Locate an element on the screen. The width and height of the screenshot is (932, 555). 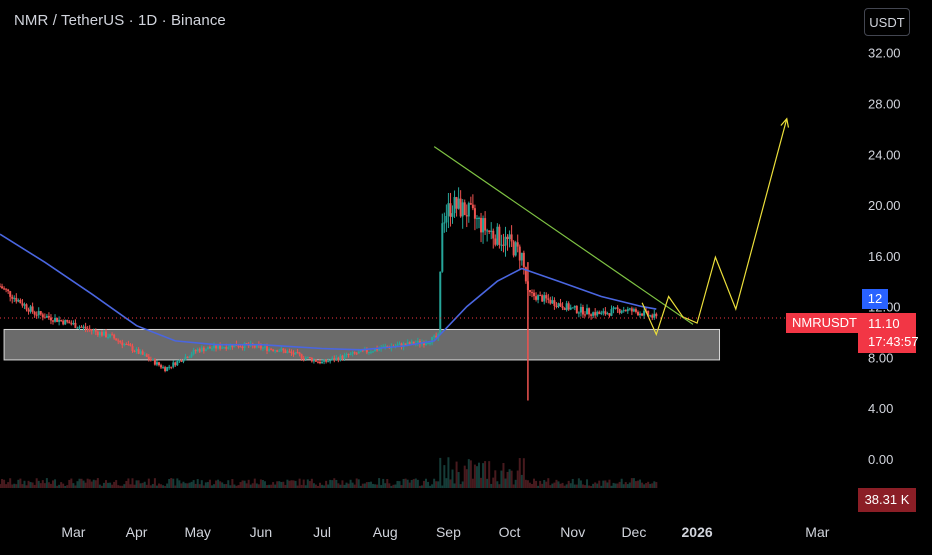
projection-arrowhead is located at coordinates (785, 122).